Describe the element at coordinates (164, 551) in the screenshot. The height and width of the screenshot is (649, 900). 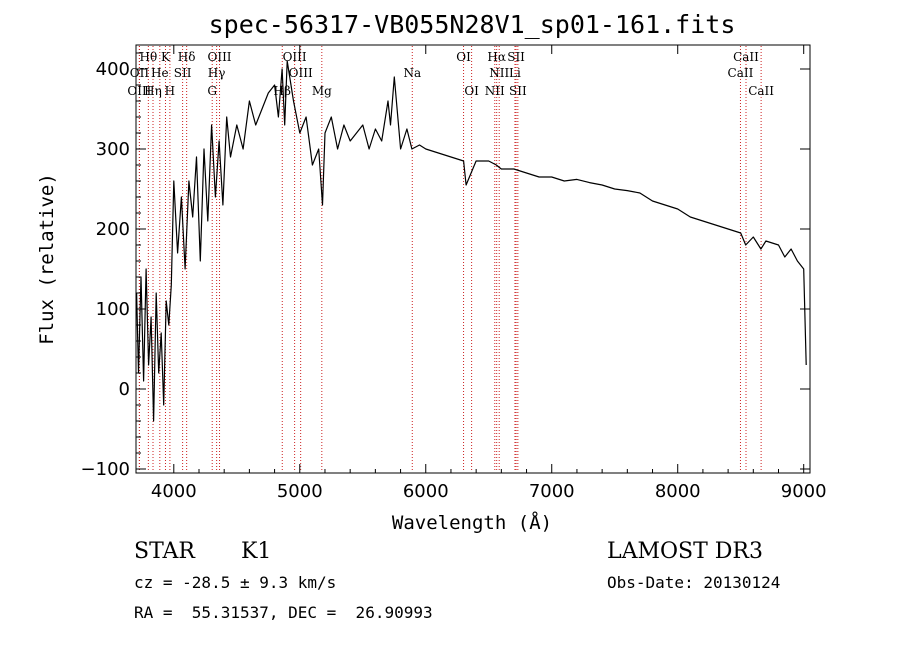
I see `object-class: STAR` at that location.